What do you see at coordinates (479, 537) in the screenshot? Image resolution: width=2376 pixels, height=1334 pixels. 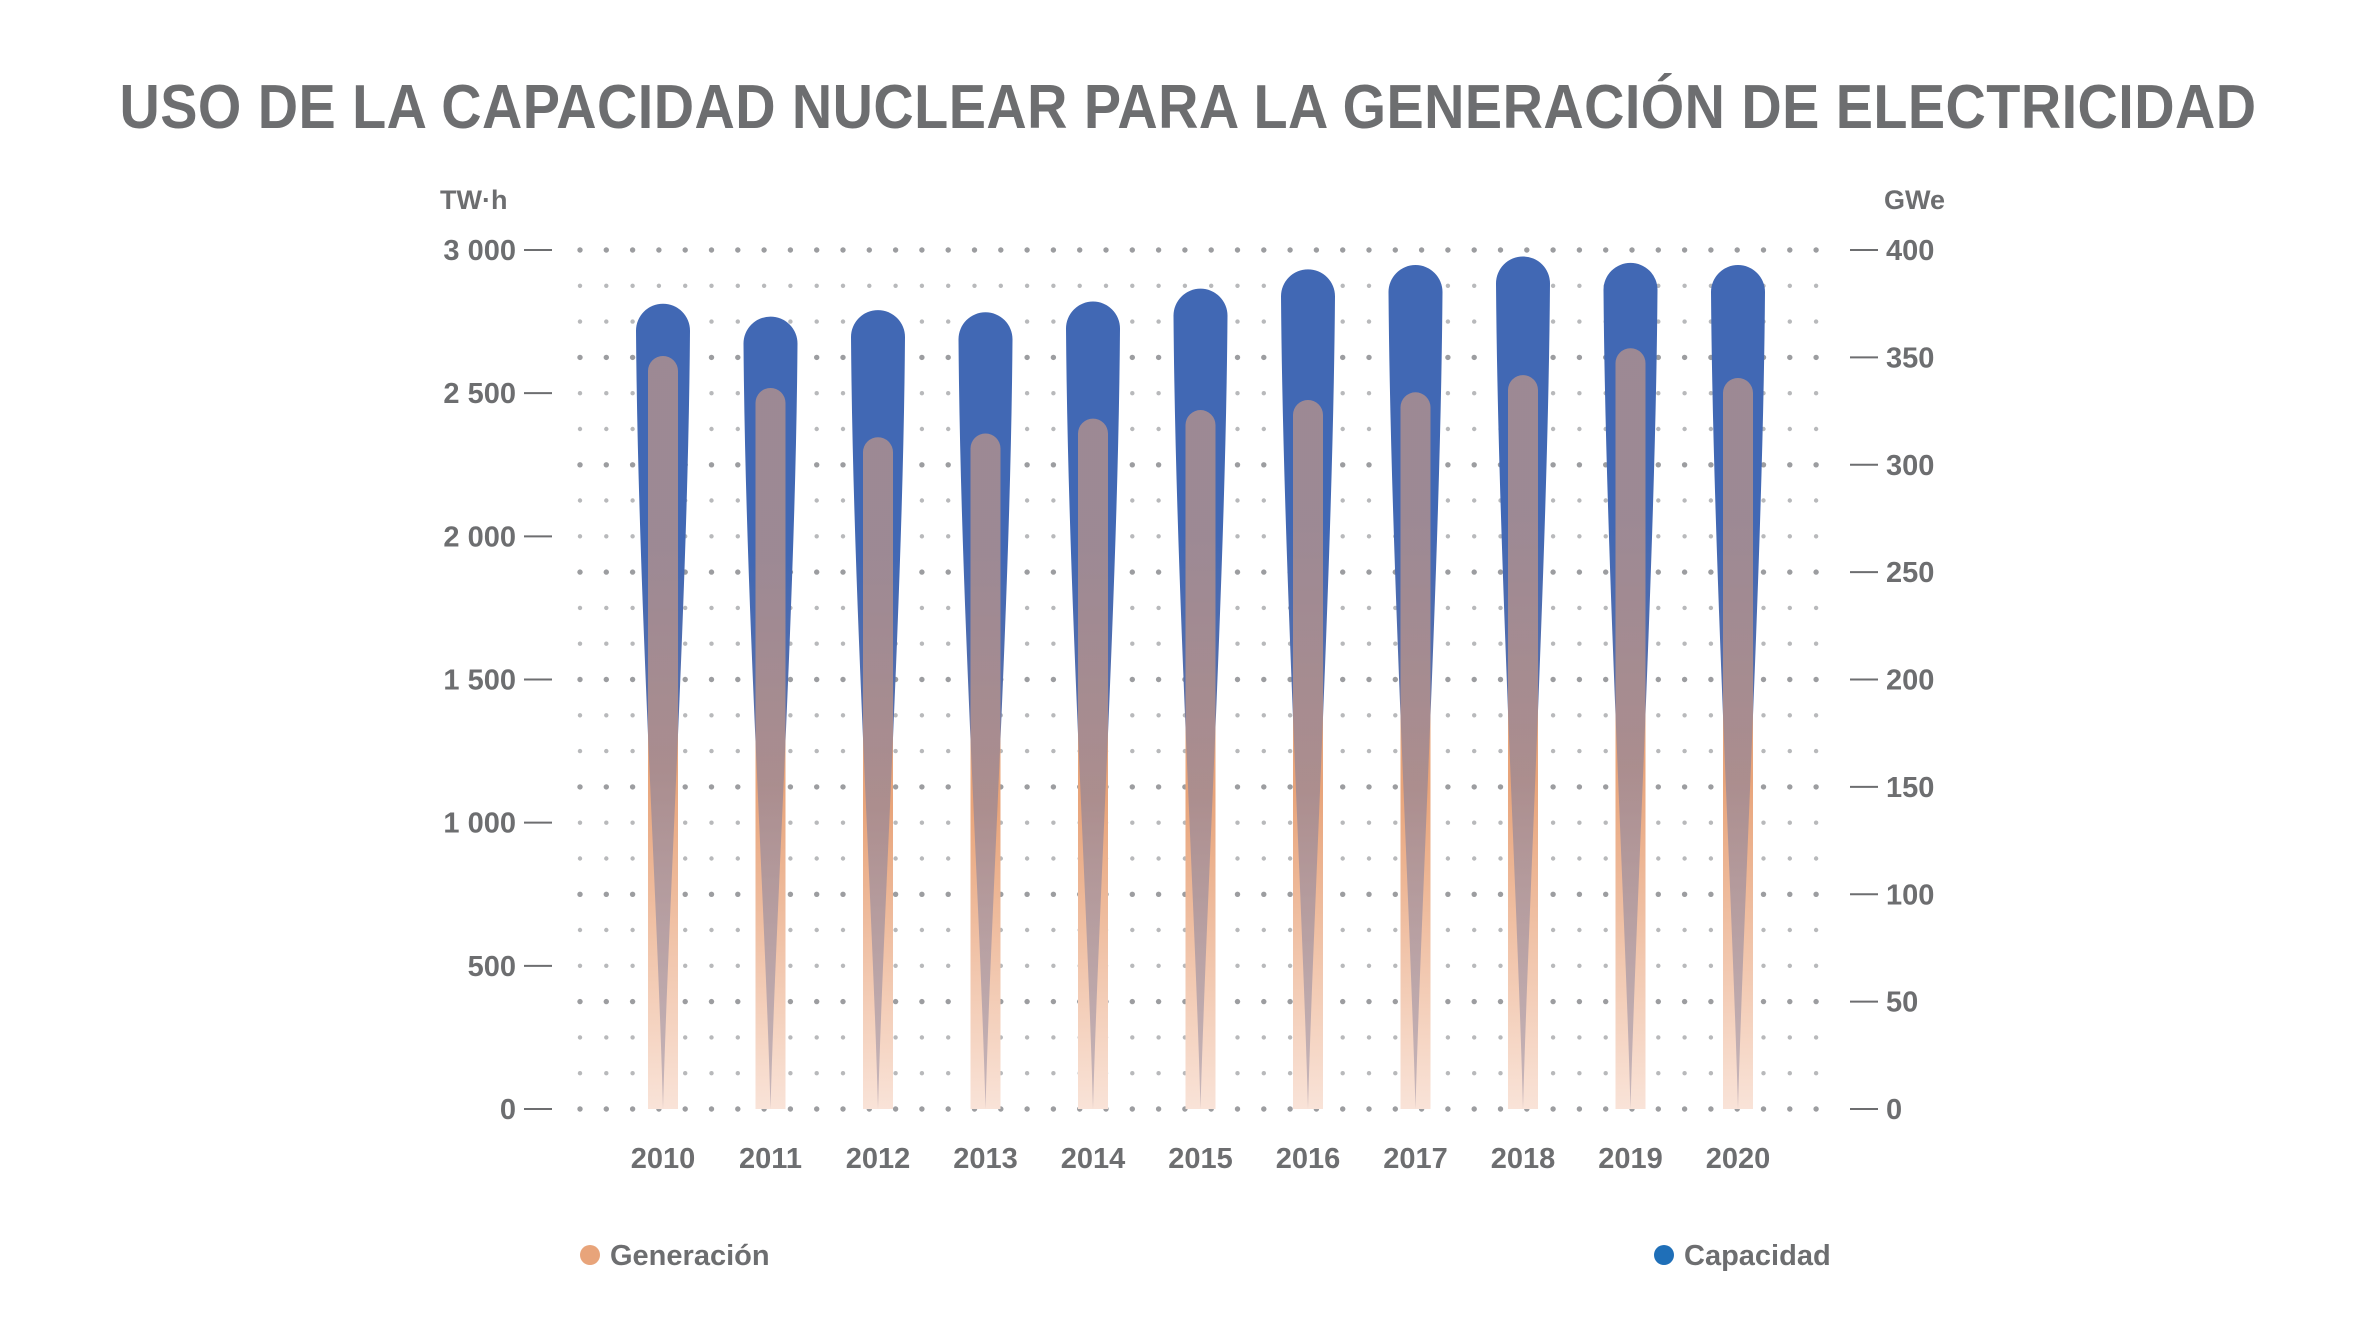 I see `left-tick-label: 2 000` at bounding box center [479, 537].